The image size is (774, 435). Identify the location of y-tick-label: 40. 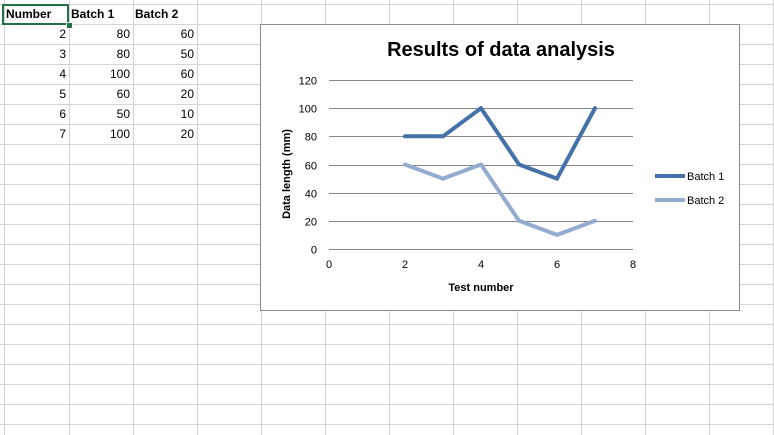
(311, 195).